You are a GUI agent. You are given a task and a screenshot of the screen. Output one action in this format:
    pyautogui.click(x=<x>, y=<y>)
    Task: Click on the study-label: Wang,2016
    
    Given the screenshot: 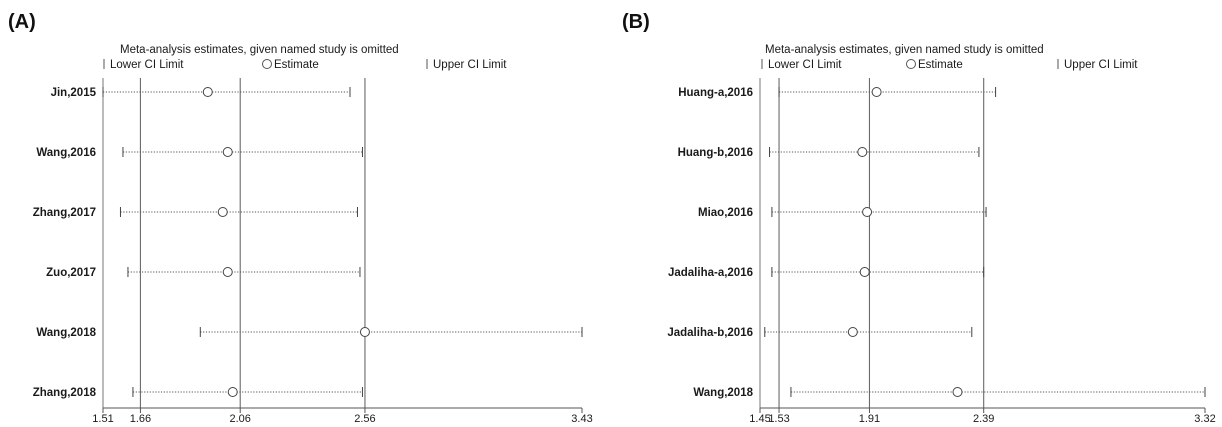 What is the action you would take?
    pyautogui.click(x=66, y=153)
    